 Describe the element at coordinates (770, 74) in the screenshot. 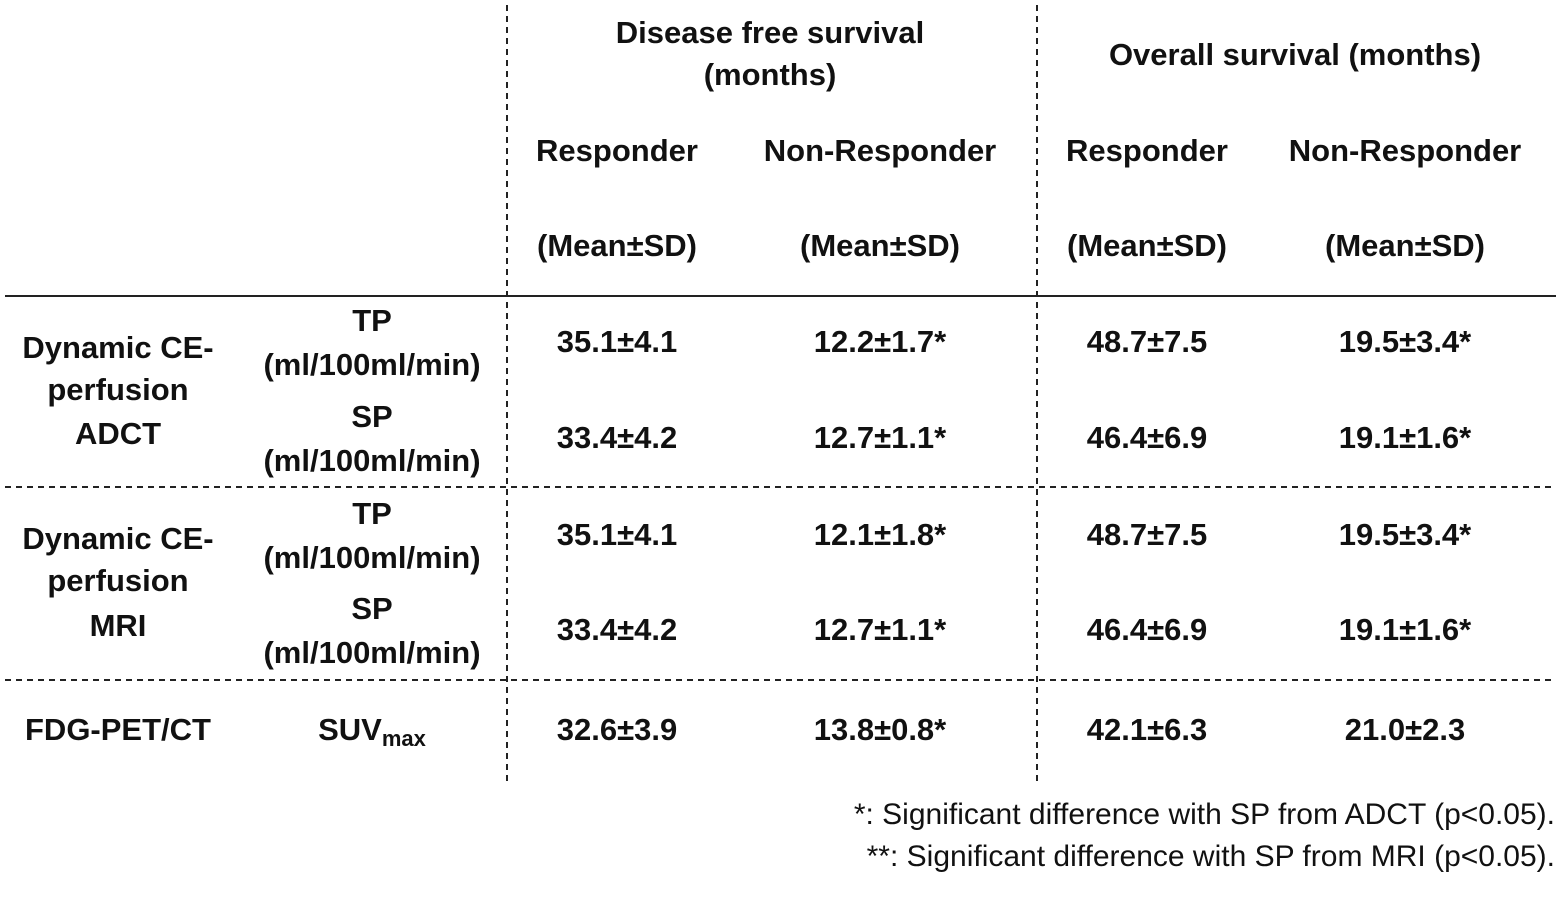

I see `column-group-header: (months)` at that location.